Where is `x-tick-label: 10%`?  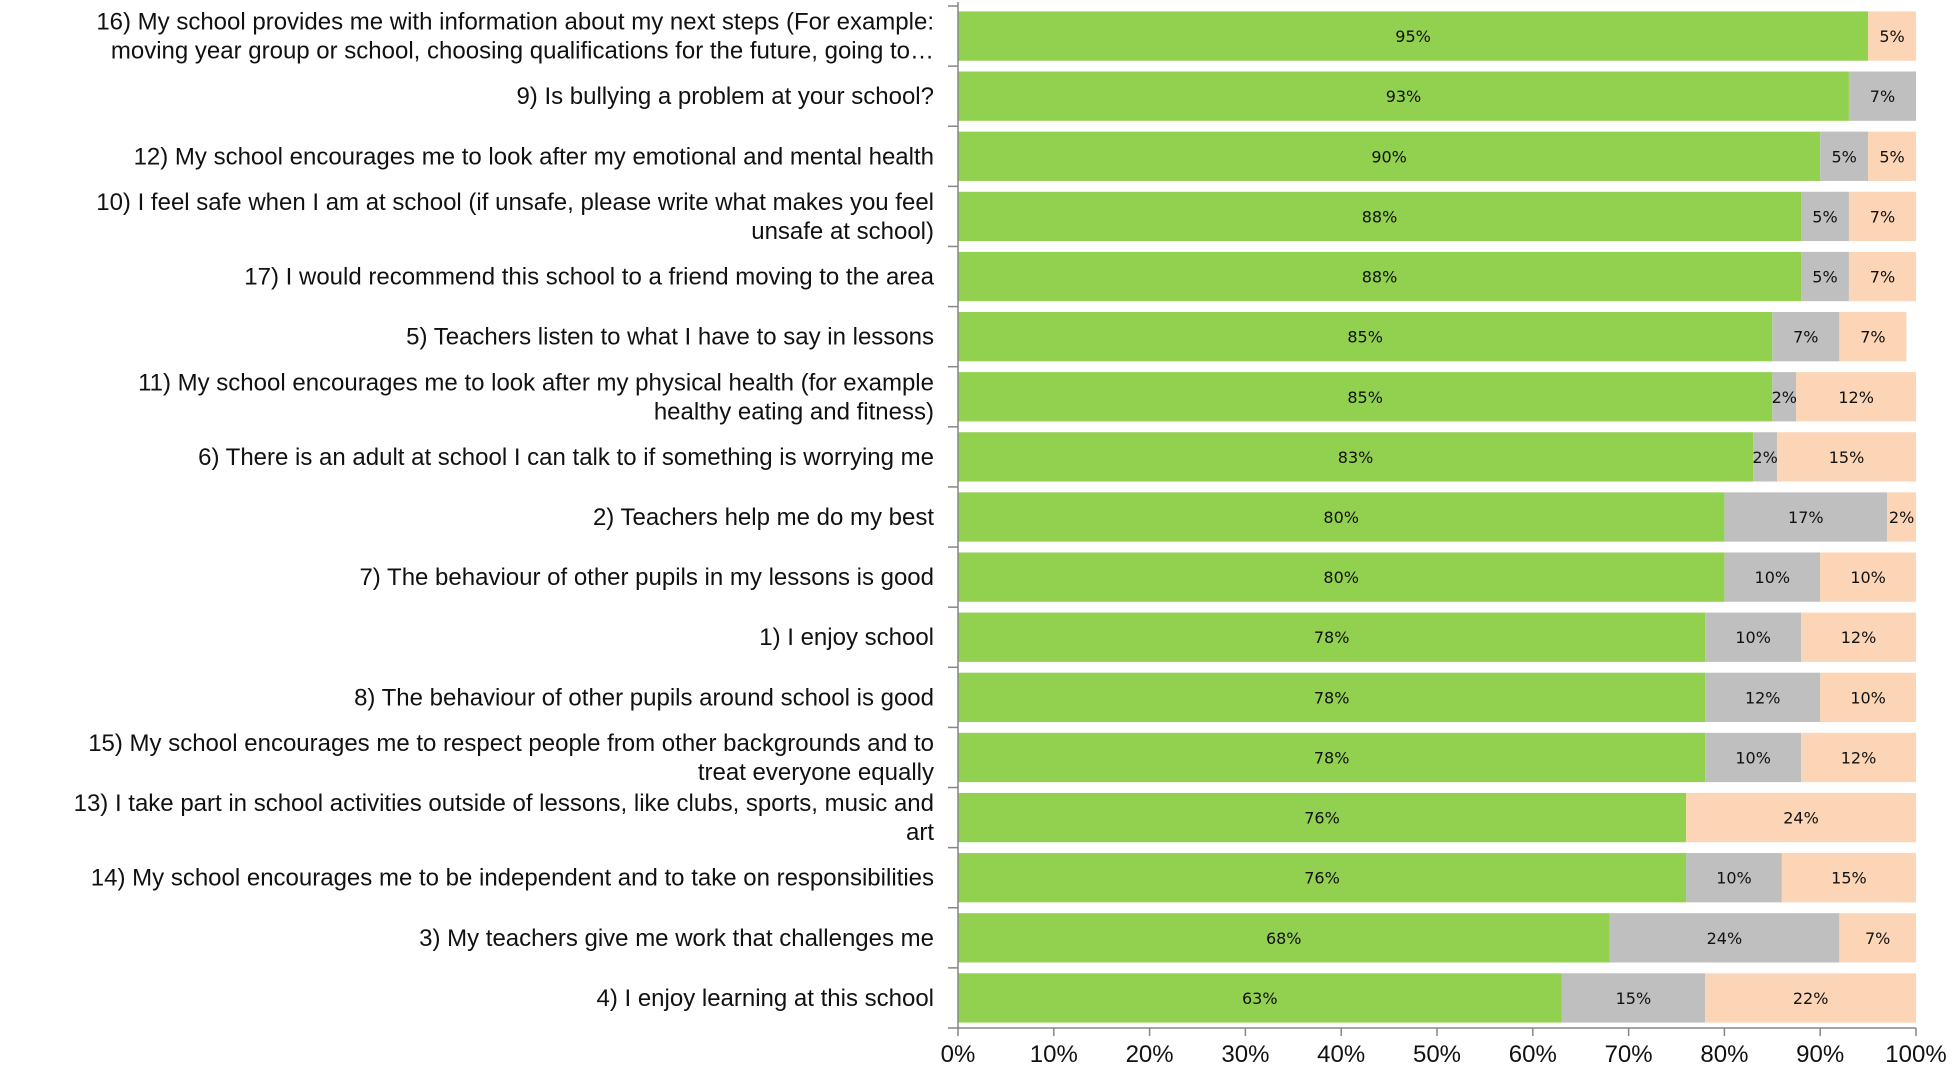 x-tick-label: 10% is located at coordinates (1054, 1054).